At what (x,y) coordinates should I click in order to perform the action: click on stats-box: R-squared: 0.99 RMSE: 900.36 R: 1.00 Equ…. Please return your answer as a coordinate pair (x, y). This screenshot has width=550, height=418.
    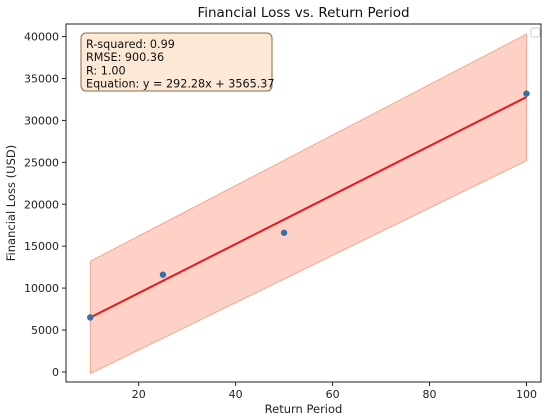
    Looking at the image, I should click on (177, 62).